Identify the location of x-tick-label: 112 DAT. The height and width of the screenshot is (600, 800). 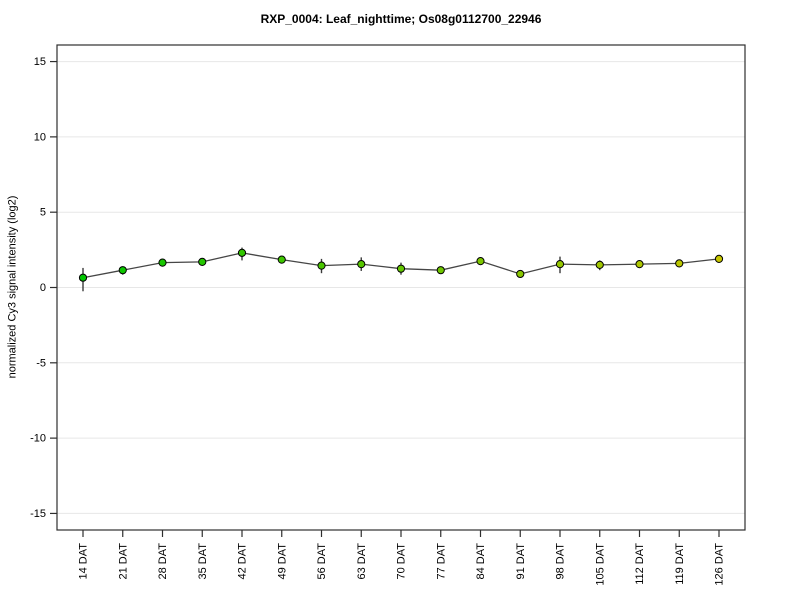
(640, 564).